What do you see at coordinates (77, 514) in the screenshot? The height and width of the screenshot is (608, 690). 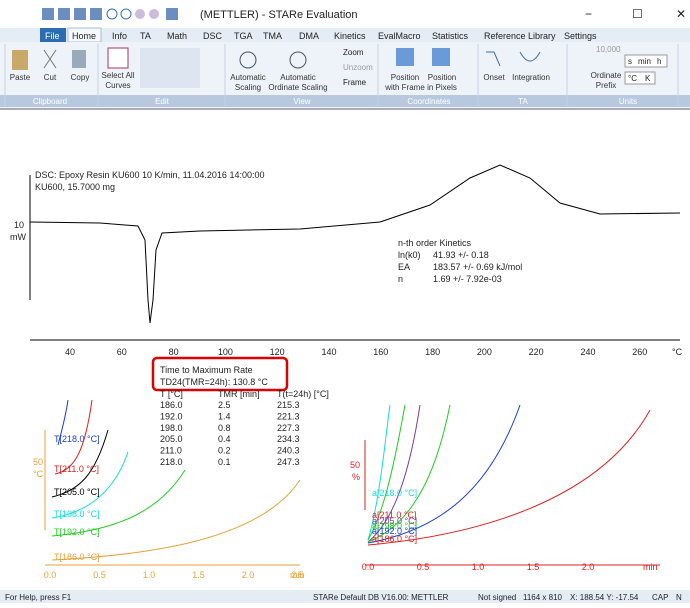 I see `curve-label: T[198.0 °C]` at bounding box center [77, 514].